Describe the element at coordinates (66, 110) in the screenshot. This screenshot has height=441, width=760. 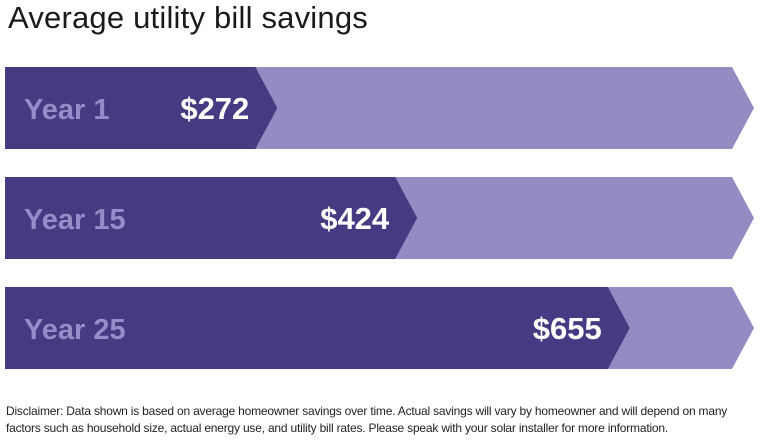
I see `category-label: Year 1` at that location.